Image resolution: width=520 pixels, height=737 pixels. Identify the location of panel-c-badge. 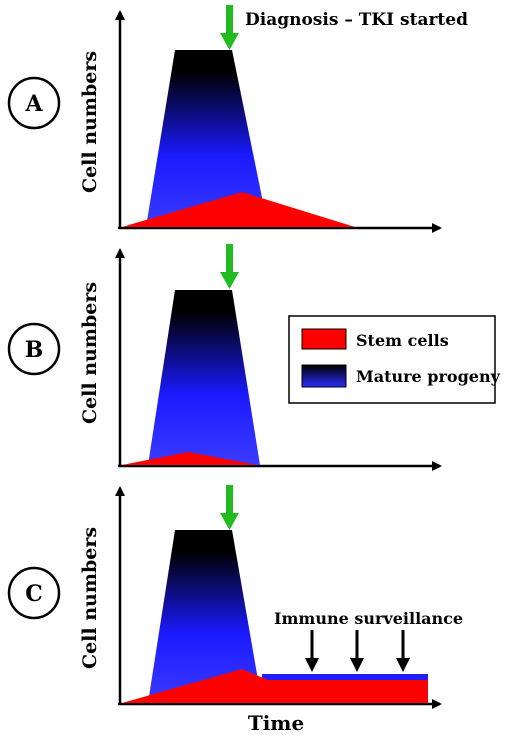
(34, 593).